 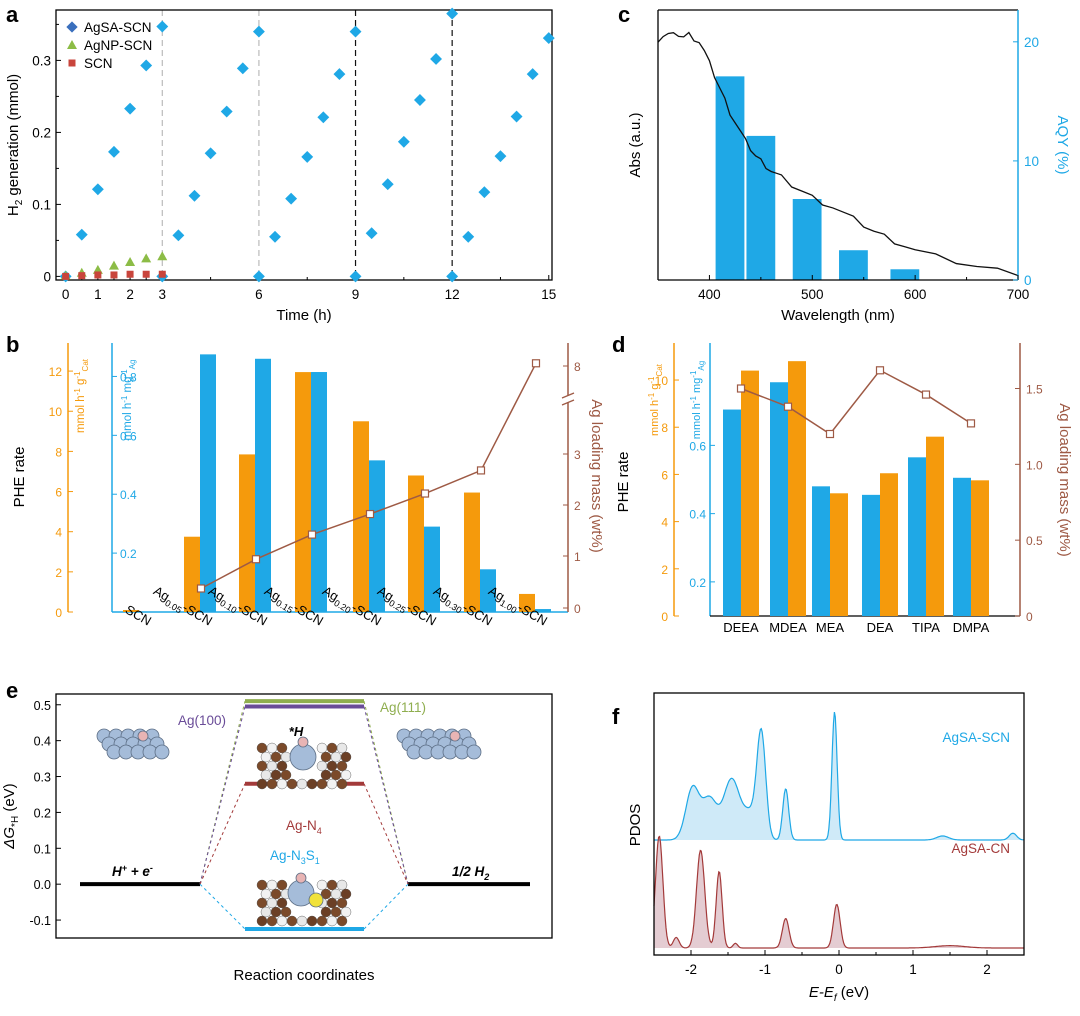 What do you see at coordinates (987, 969) in the screenshot?
I see `x-tick-label: 2` at bounding box center [987, 969].